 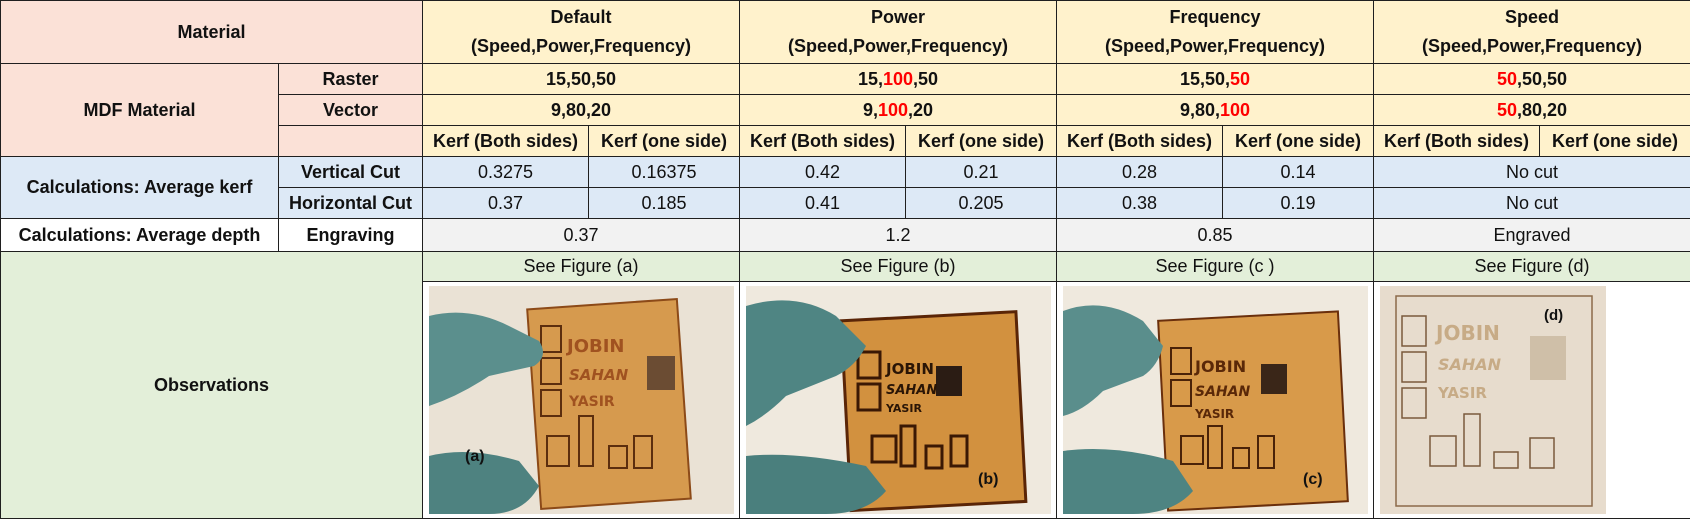 I want to click on col-header-default: Default (Speed,Power,Frequency), so click(x=581, y=32).